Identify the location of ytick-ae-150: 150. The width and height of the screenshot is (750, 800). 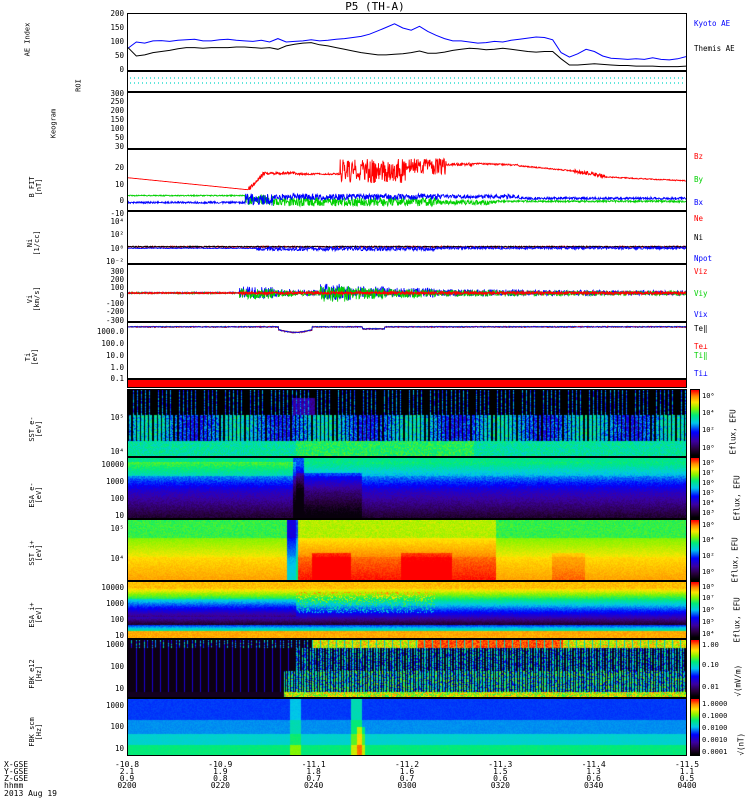
(117, 27).